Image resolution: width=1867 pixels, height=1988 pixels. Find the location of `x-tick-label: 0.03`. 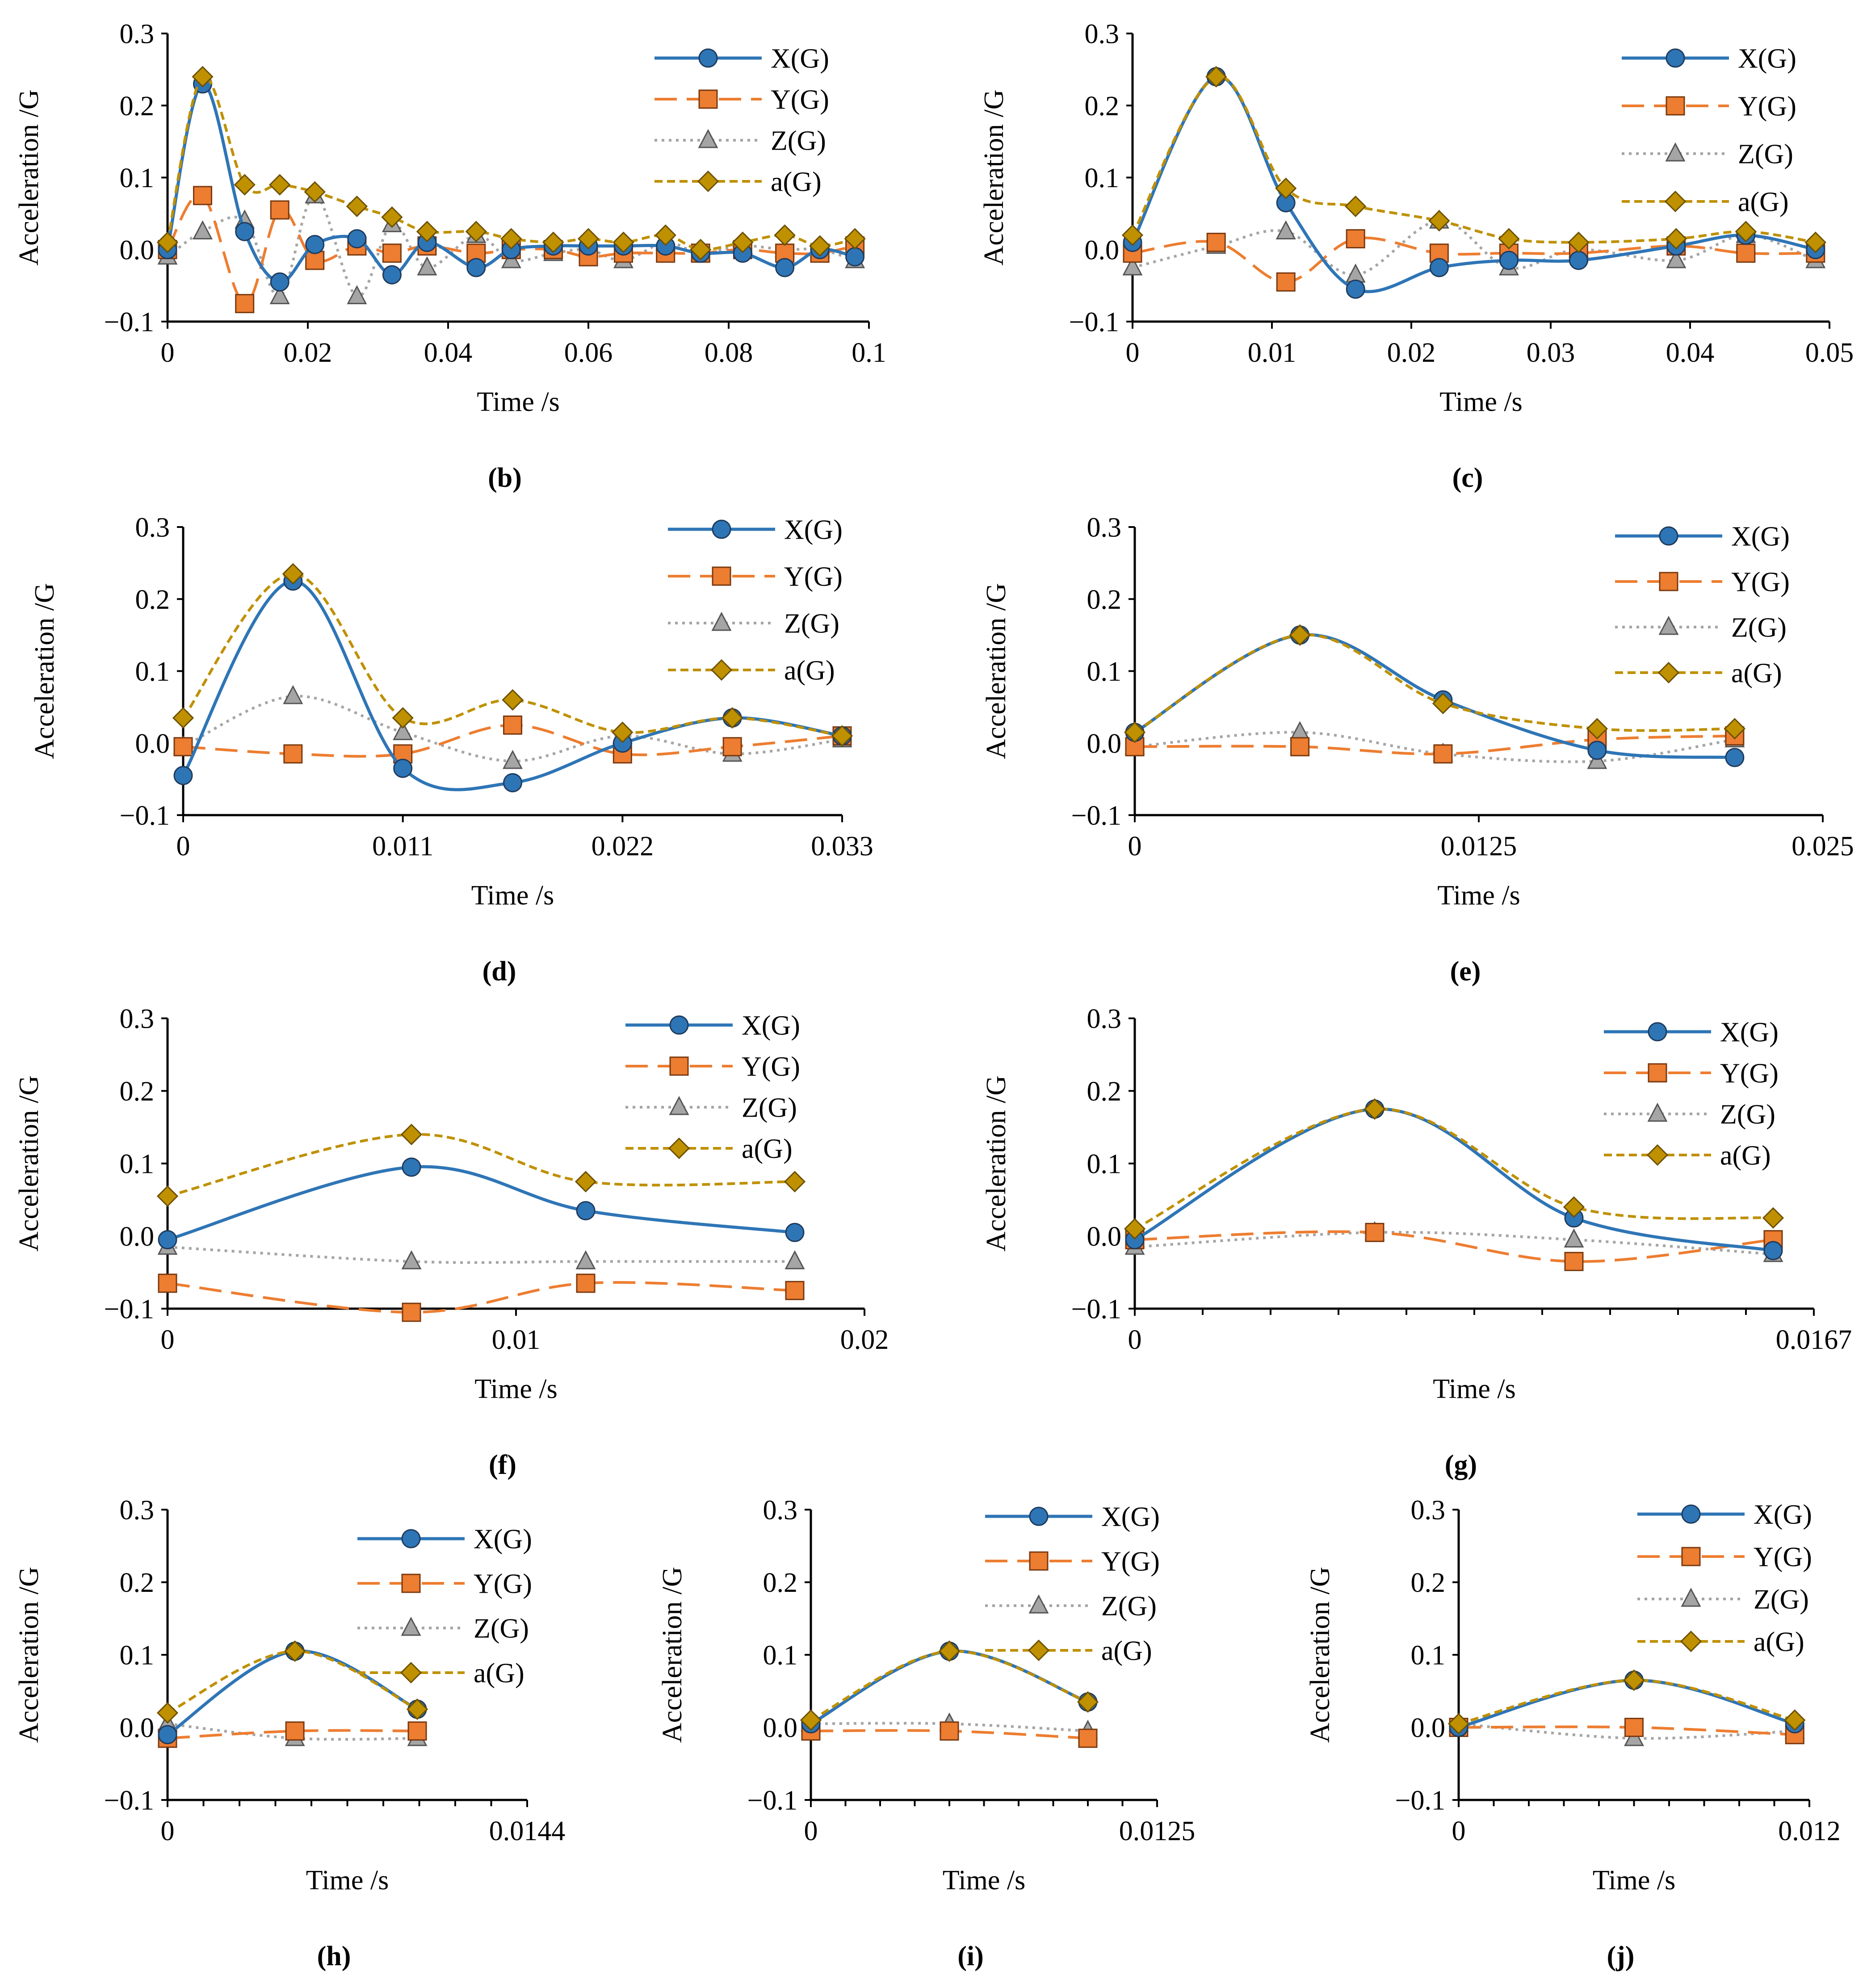

x-tick-label: 0.03 is located at coordinates (1551, 353).